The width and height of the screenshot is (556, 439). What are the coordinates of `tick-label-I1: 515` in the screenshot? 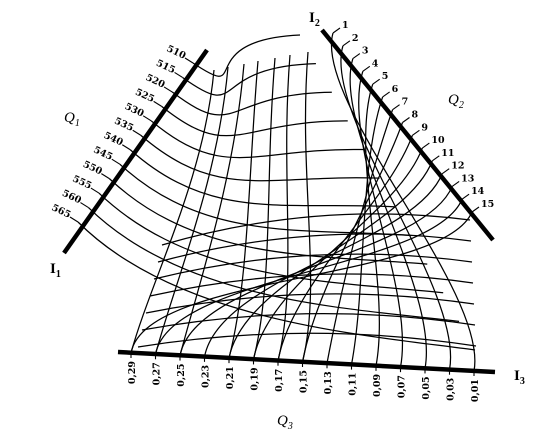 It's located at (165, 67).